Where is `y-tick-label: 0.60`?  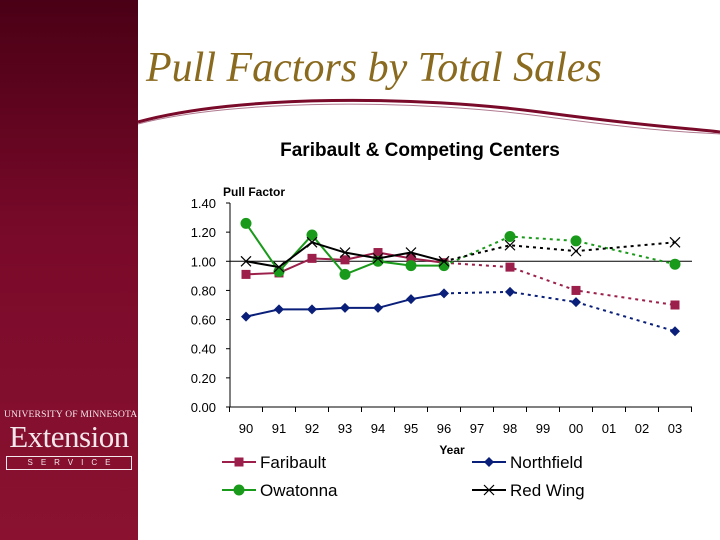 y-tick-label: 0.60 is located at coordinates (203, 320).